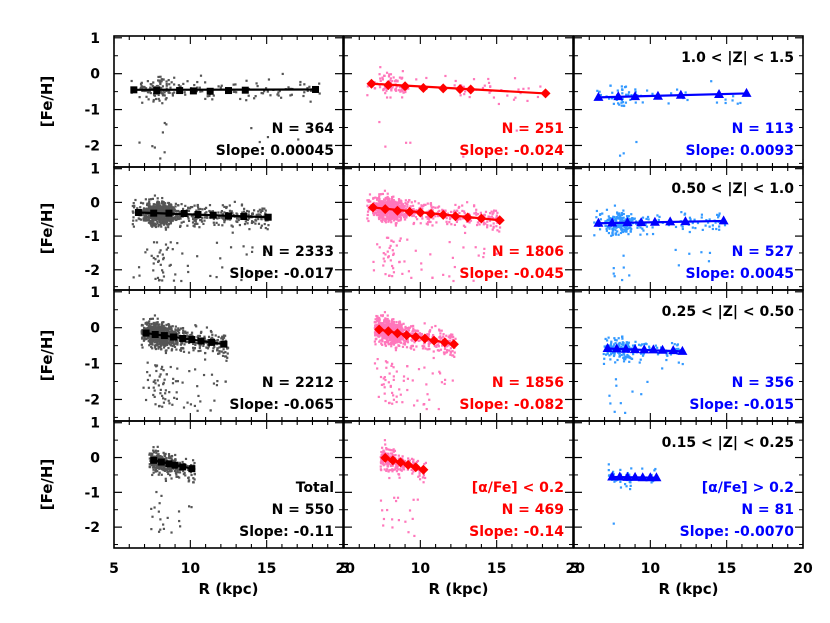  What do you see at coordinates (92, 111) in the screenshot?
I see `y-tick-label: -1` at bounding box center [92, 111].